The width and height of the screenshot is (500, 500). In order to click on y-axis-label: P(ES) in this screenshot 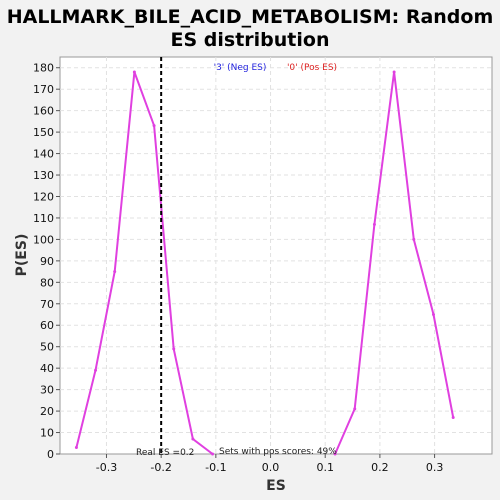, I will do `click(22, 255)`.